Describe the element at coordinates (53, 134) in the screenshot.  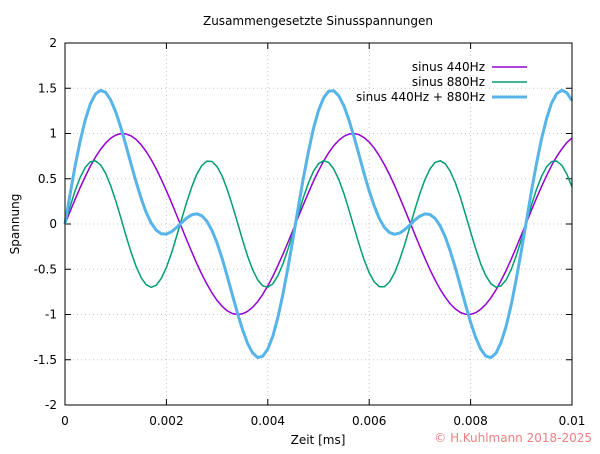
I see `y-tick-label: 1` at that location.